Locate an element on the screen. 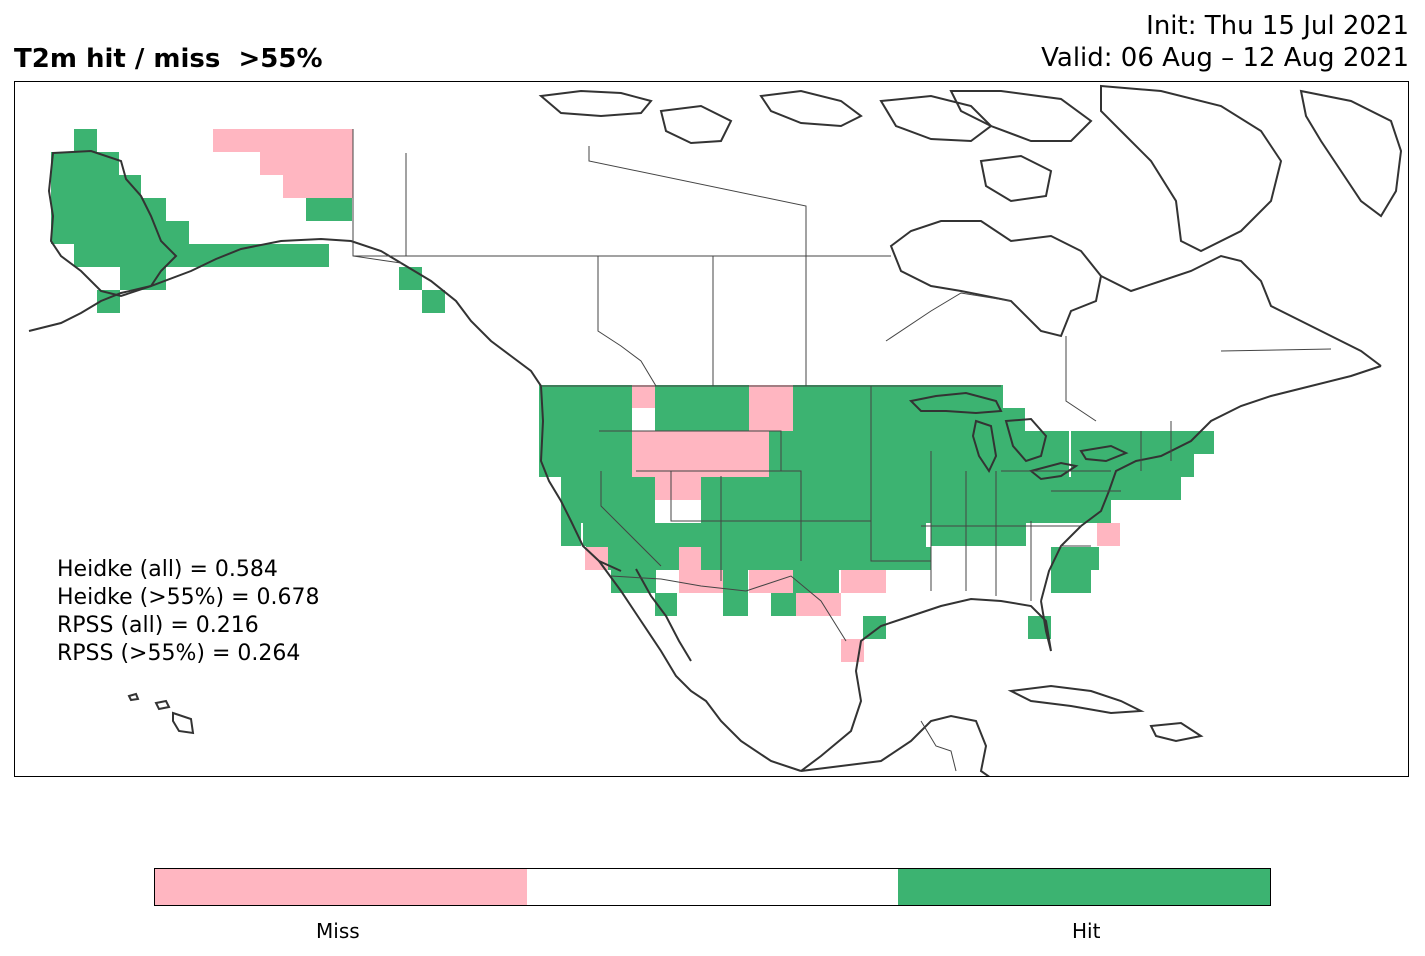 The image size is (1425, 956). heidke-all-score: Heidke (all) = 0.584 is located at coordinates (167, 569).